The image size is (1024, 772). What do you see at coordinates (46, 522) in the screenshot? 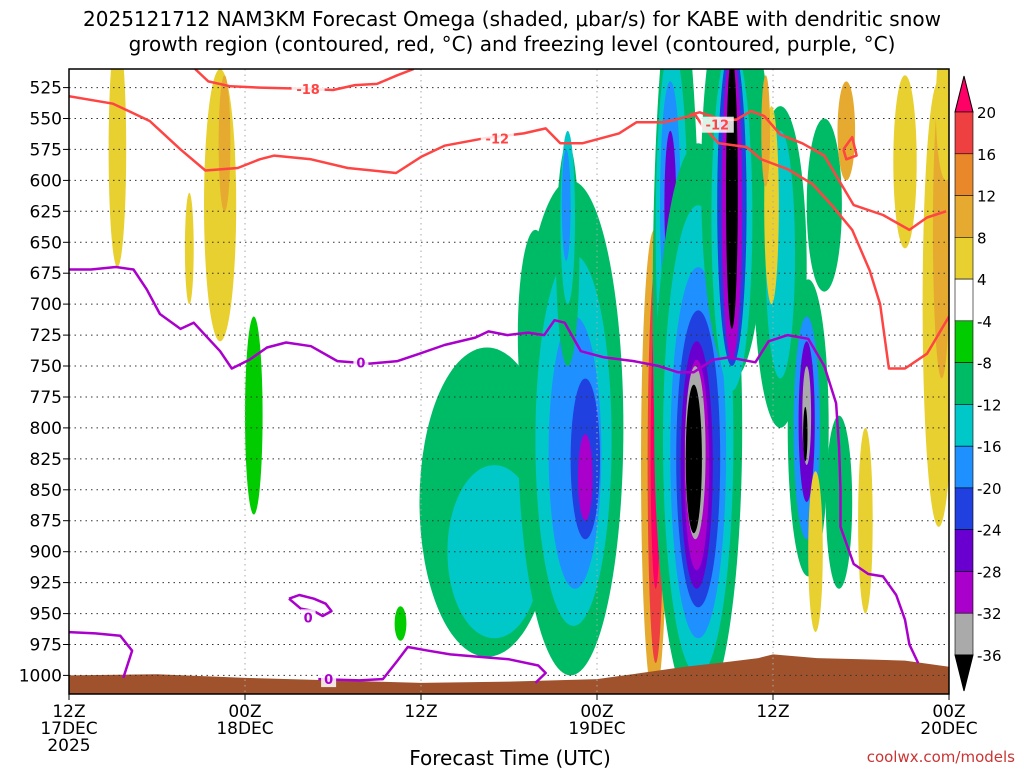
I see `y-tick-label-875: 875` at bounding box center [46, 522].